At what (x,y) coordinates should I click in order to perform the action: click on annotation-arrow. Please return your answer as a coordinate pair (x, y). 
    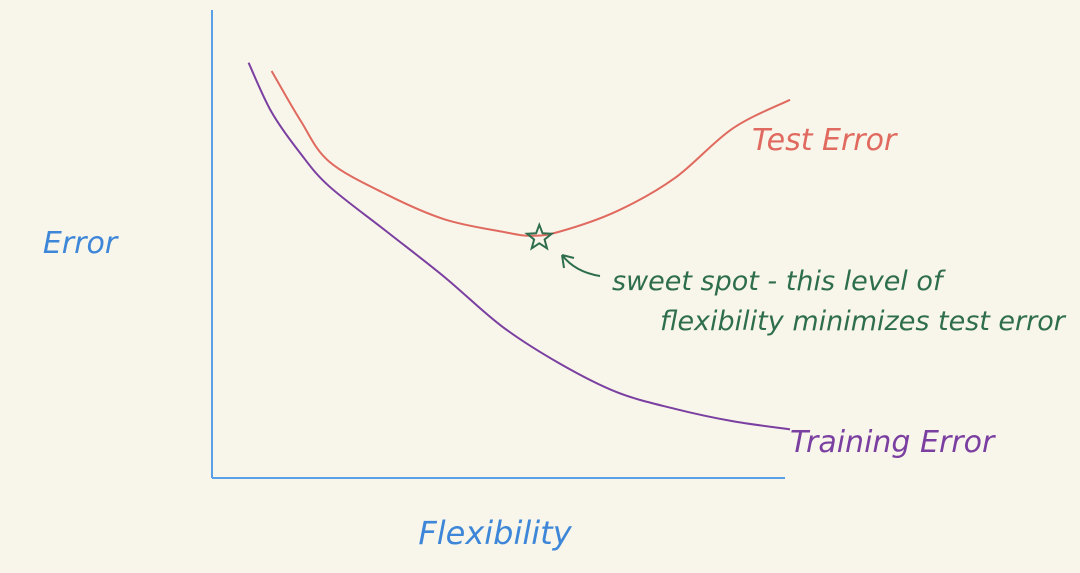
    Looking at the image, I should click on (581, 265).